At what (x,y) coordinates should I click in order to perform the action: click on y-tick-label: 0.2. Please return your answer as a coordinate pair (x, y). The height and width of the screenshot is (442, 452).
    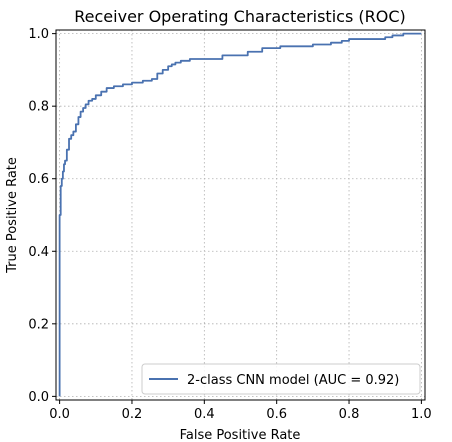
    Looking at the image, I should click on (38, 324).